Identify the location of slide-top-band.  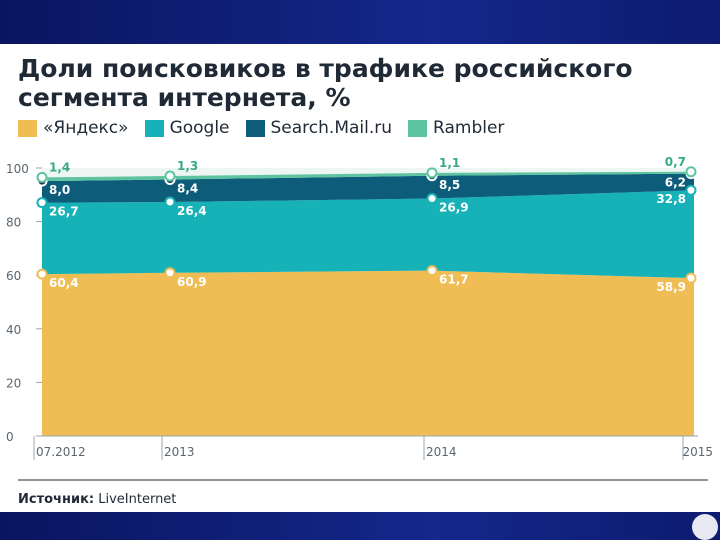
(360, 22).